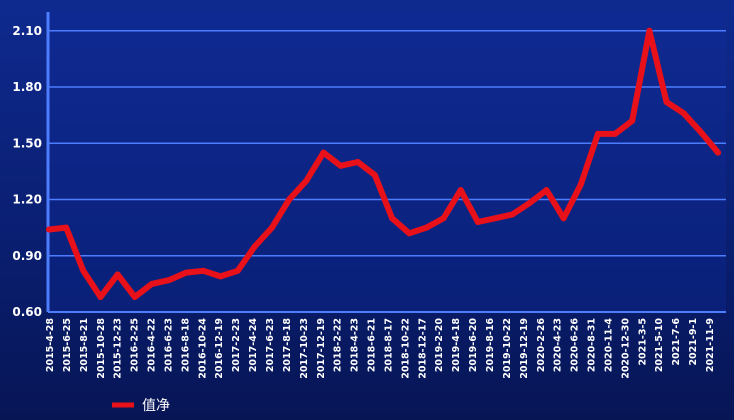 This screenshot has width=734, height=420. I want to click on x-tick-label: 2020-12-30, so click(625, 348).